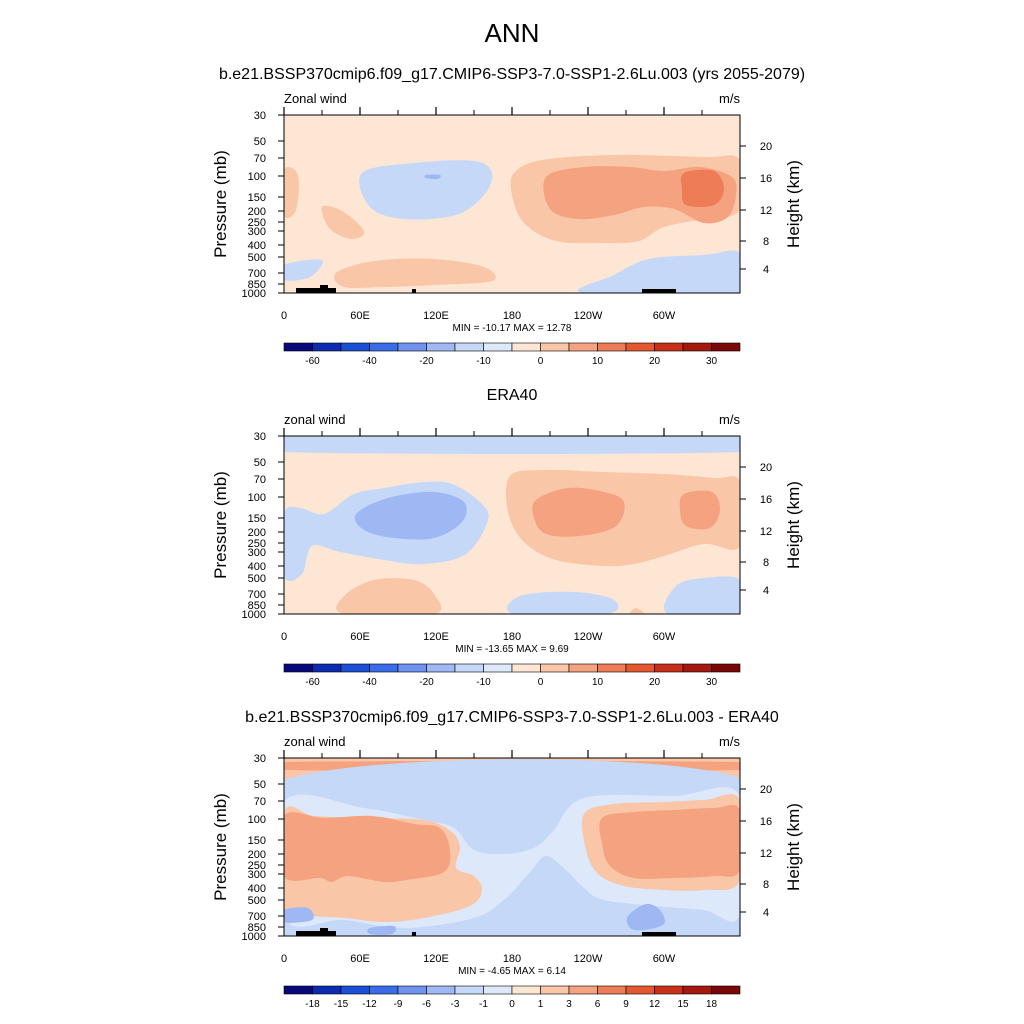  Describe the element at coordinates (683, 1004) in the screenshot. I see `colorbar-label: 15` at that location.